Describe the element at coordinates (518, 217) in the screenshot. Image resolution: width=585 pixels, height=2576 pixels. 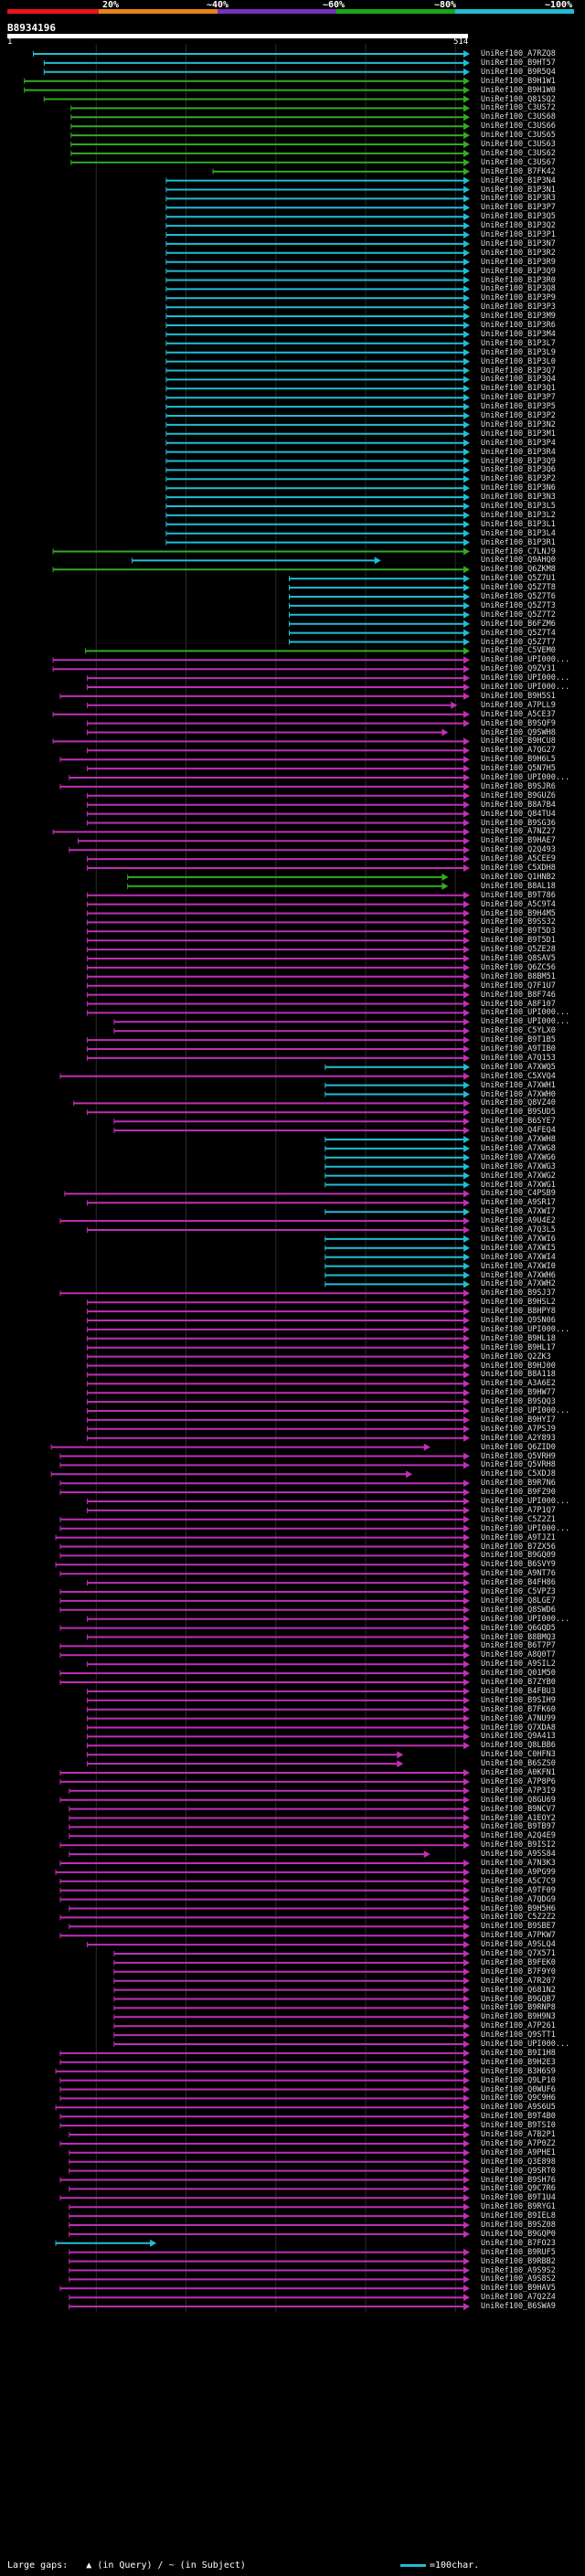
I see `hit-label: UniRef100_B1P3Q5` at that location.